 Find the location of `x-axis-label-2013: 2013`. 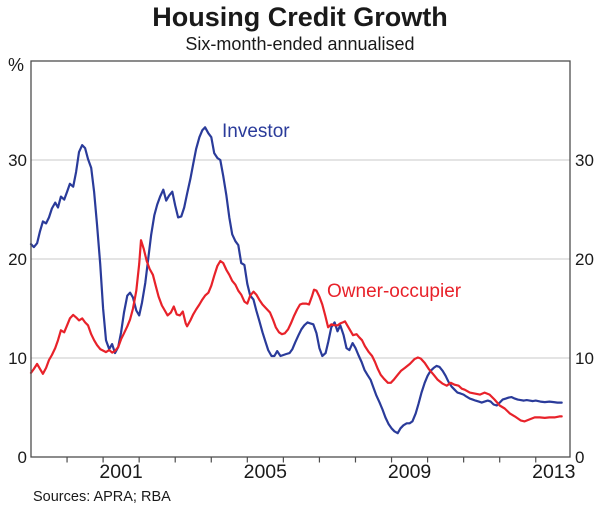

x-axis-label-2013: 2013 is located at coordinates (553, 472).